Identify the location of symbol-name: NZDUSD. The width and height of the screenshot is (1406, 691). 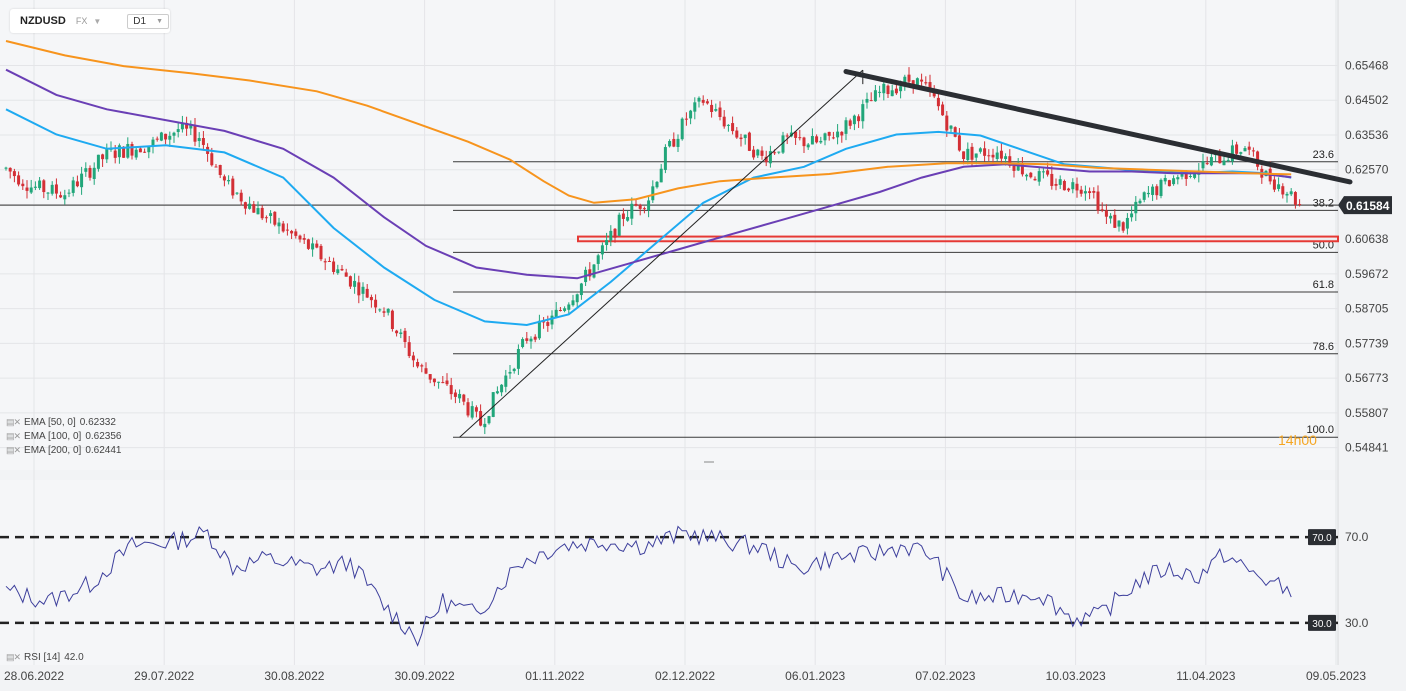
(43, 21).